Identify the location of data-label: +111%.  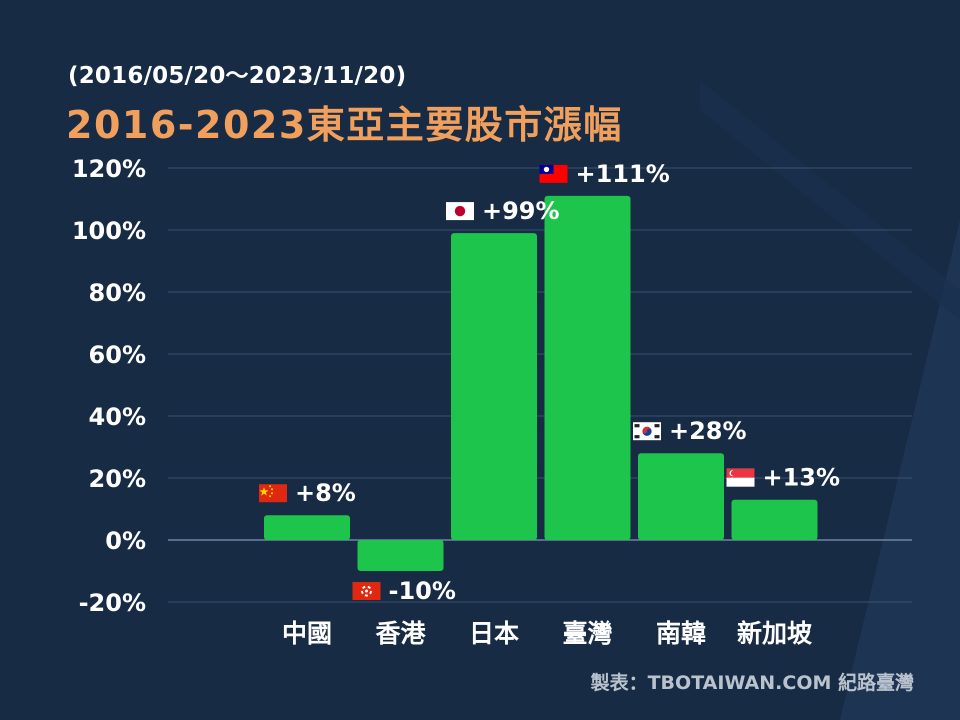
(623, 174).